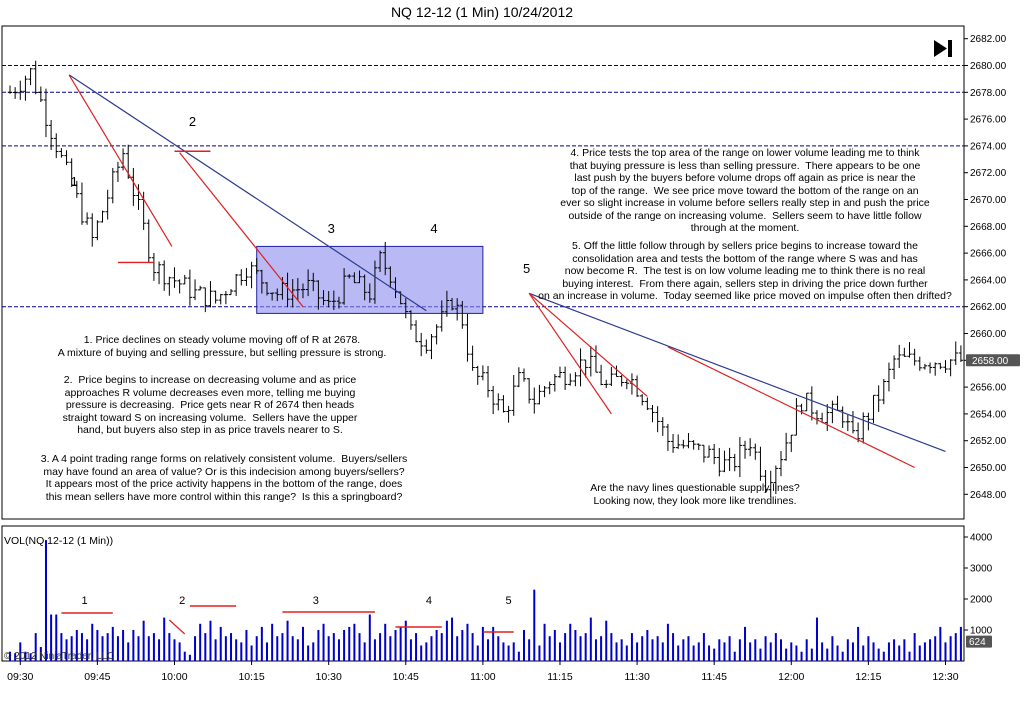 The image size is (1024, 709). Describe the element at coordinates (943, 48) in the screenshot. I see `skip-to-end-icon` at that location.